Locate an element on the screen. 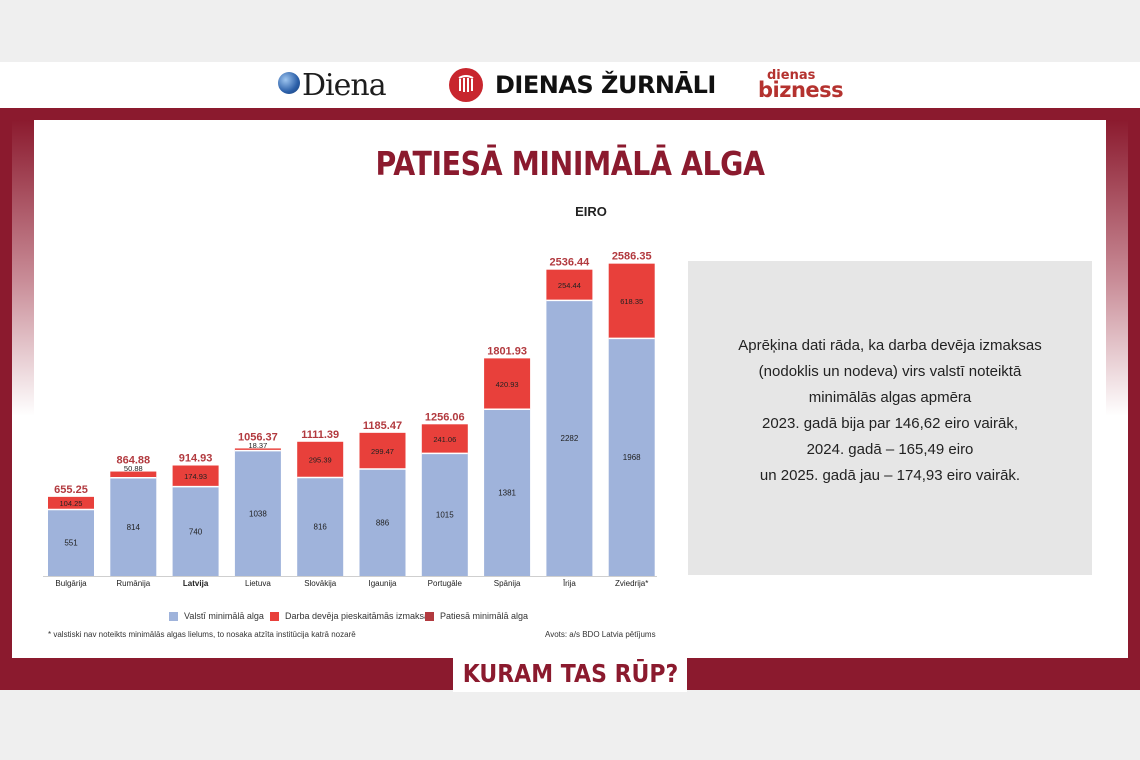 The height and width of the screenshot is (760, 1140). info-line: 2023. gadā bija par 146,62 eiro vairāk, is located at coordinates (889, 423).